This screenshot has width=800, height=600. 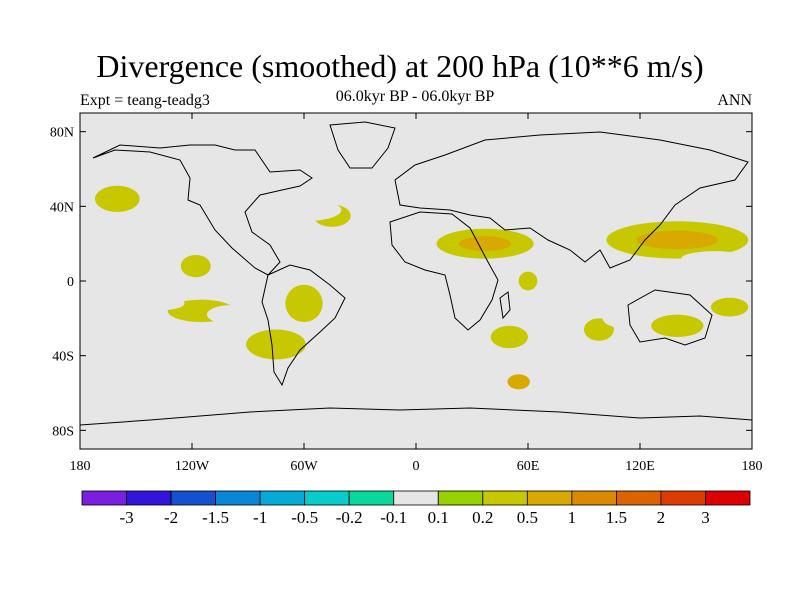 I want to click on coastline-africa, so click(x=444, y=271).